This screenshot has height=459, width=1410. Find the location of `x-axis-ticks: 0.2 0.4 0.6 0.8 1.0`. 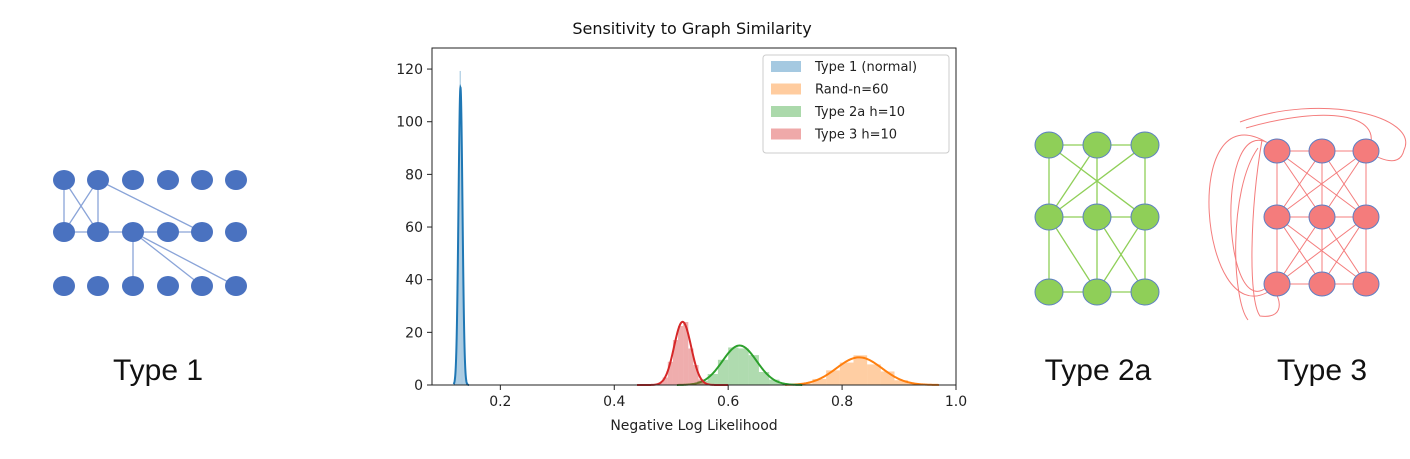

x-axis-ticks: 0.2 0.4 0.6 0.8 1.0 is located at coordinates (728, 397).